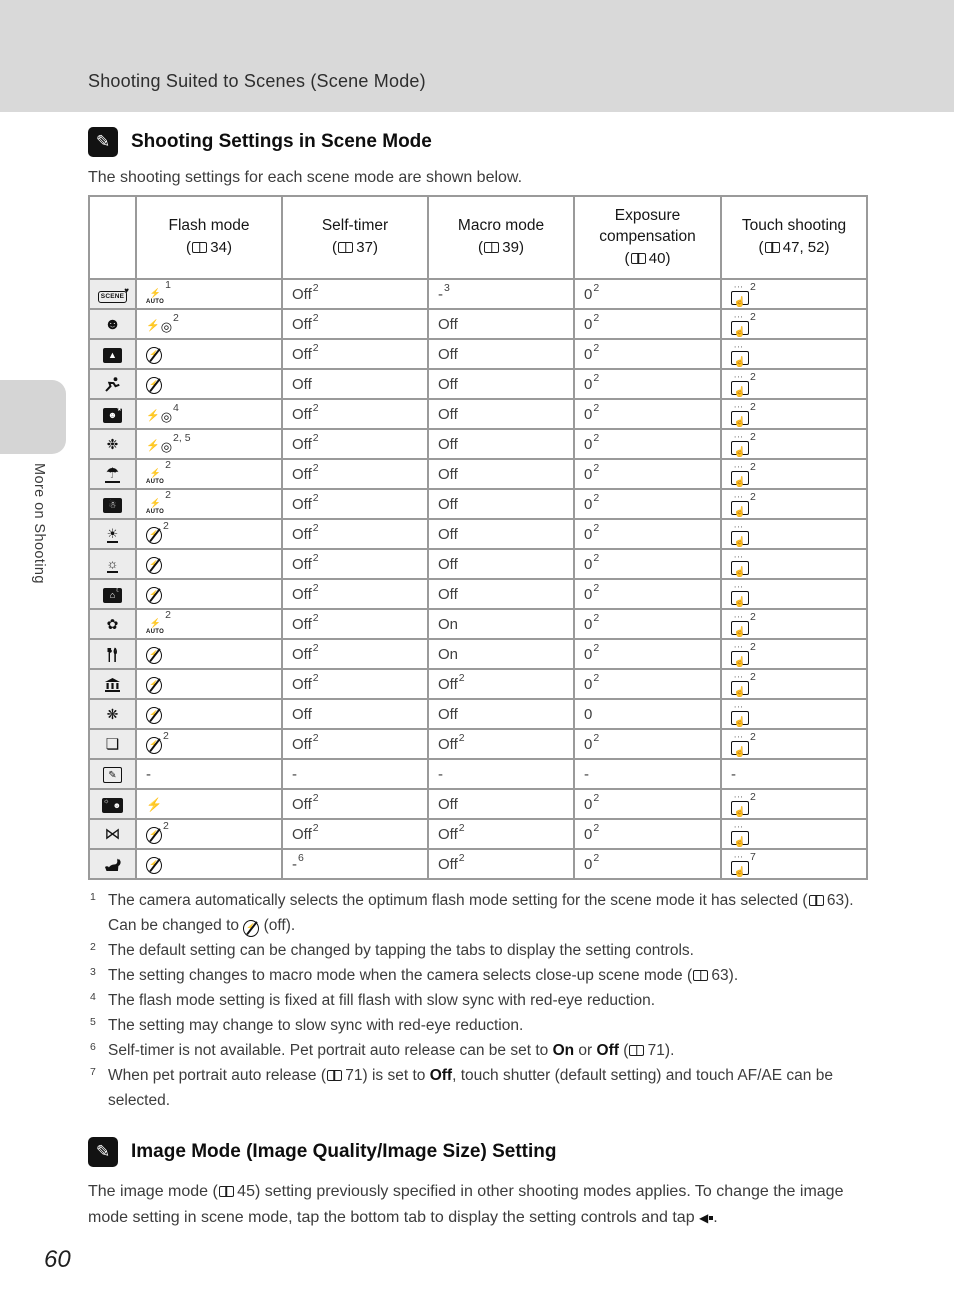 The image size is (954, 1314). What do you see at coordinates (647, 444) in the screenshot?
I see `party-indoor-exposure: 02` at bounding box center [647, 444].